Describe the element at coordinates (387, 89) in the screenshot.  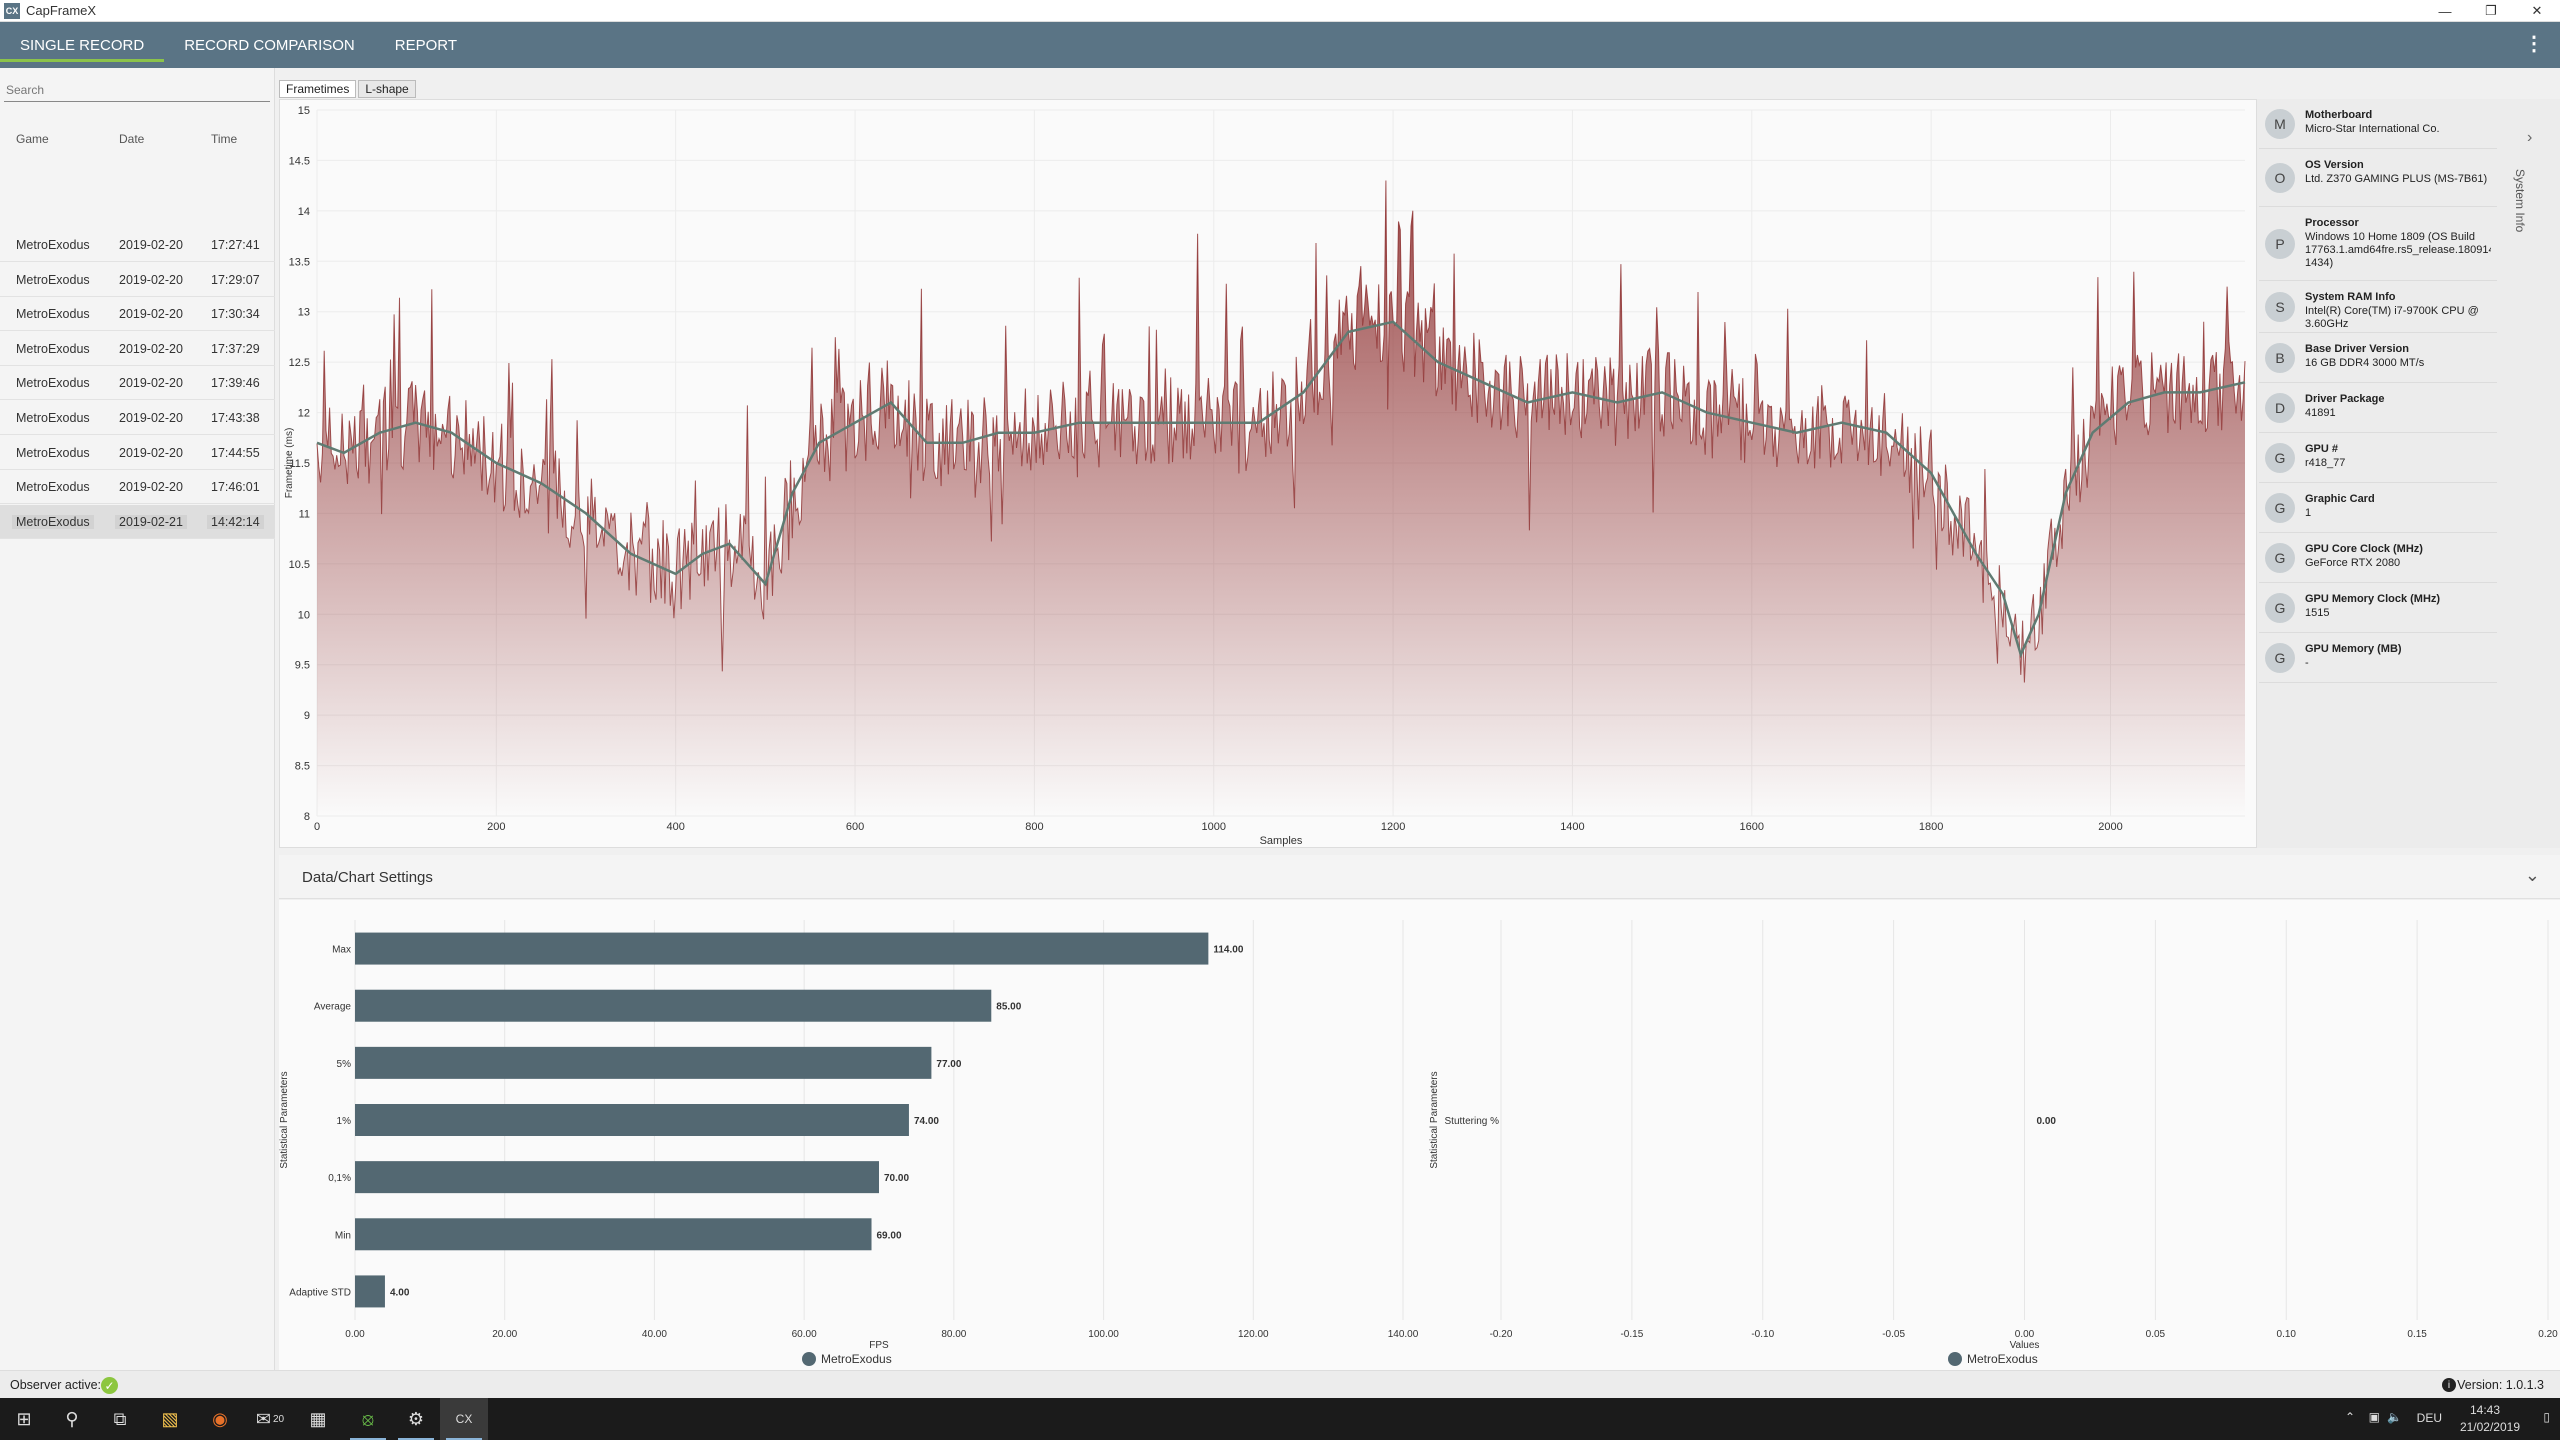
I see `tab-l-shape: L-shape` at that location.